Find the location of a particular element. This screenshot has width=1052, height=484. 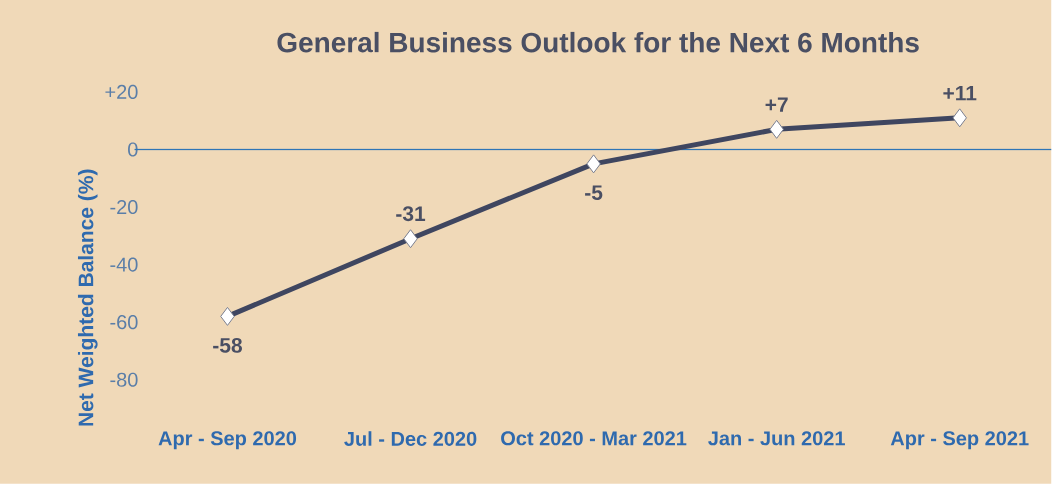

data-label: +11 is located at coordinates (960, 93).